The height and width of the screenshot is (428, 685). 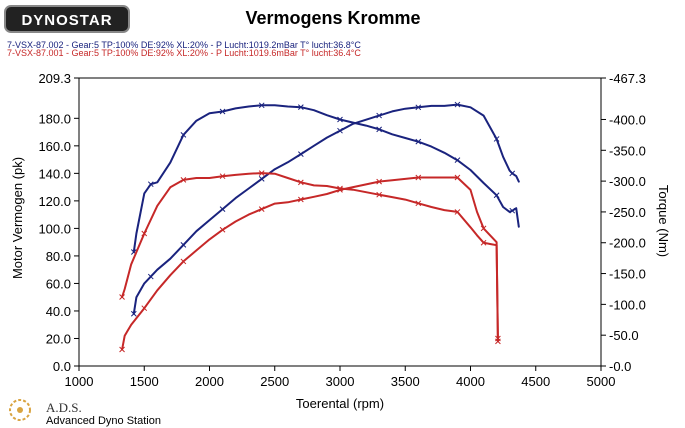 I want to click on y-left-tick-label: 140.0, so click(x=54, y=173).